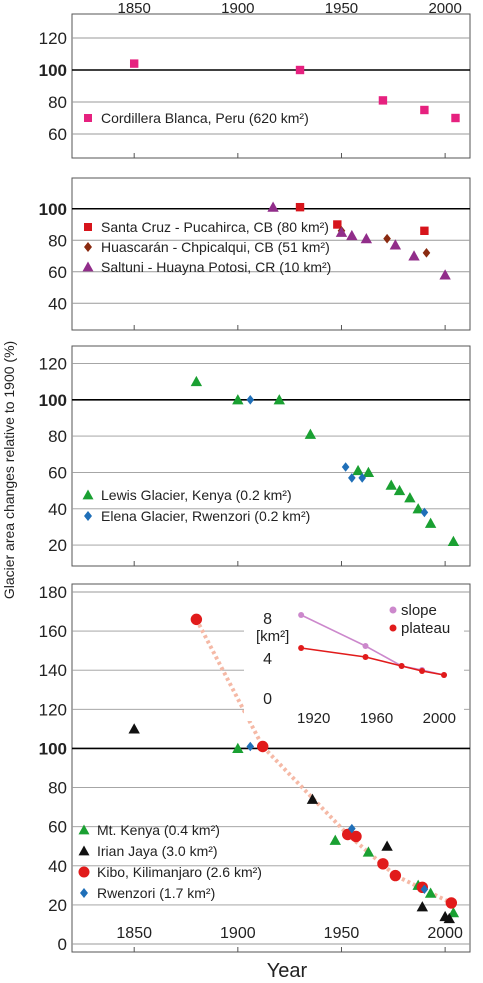 Image resolution: width=483 pixels, height=983 pixels. I want to click on legend-label: Kibo, Kilimanjaro (2.6 km²), so click(179, 872).